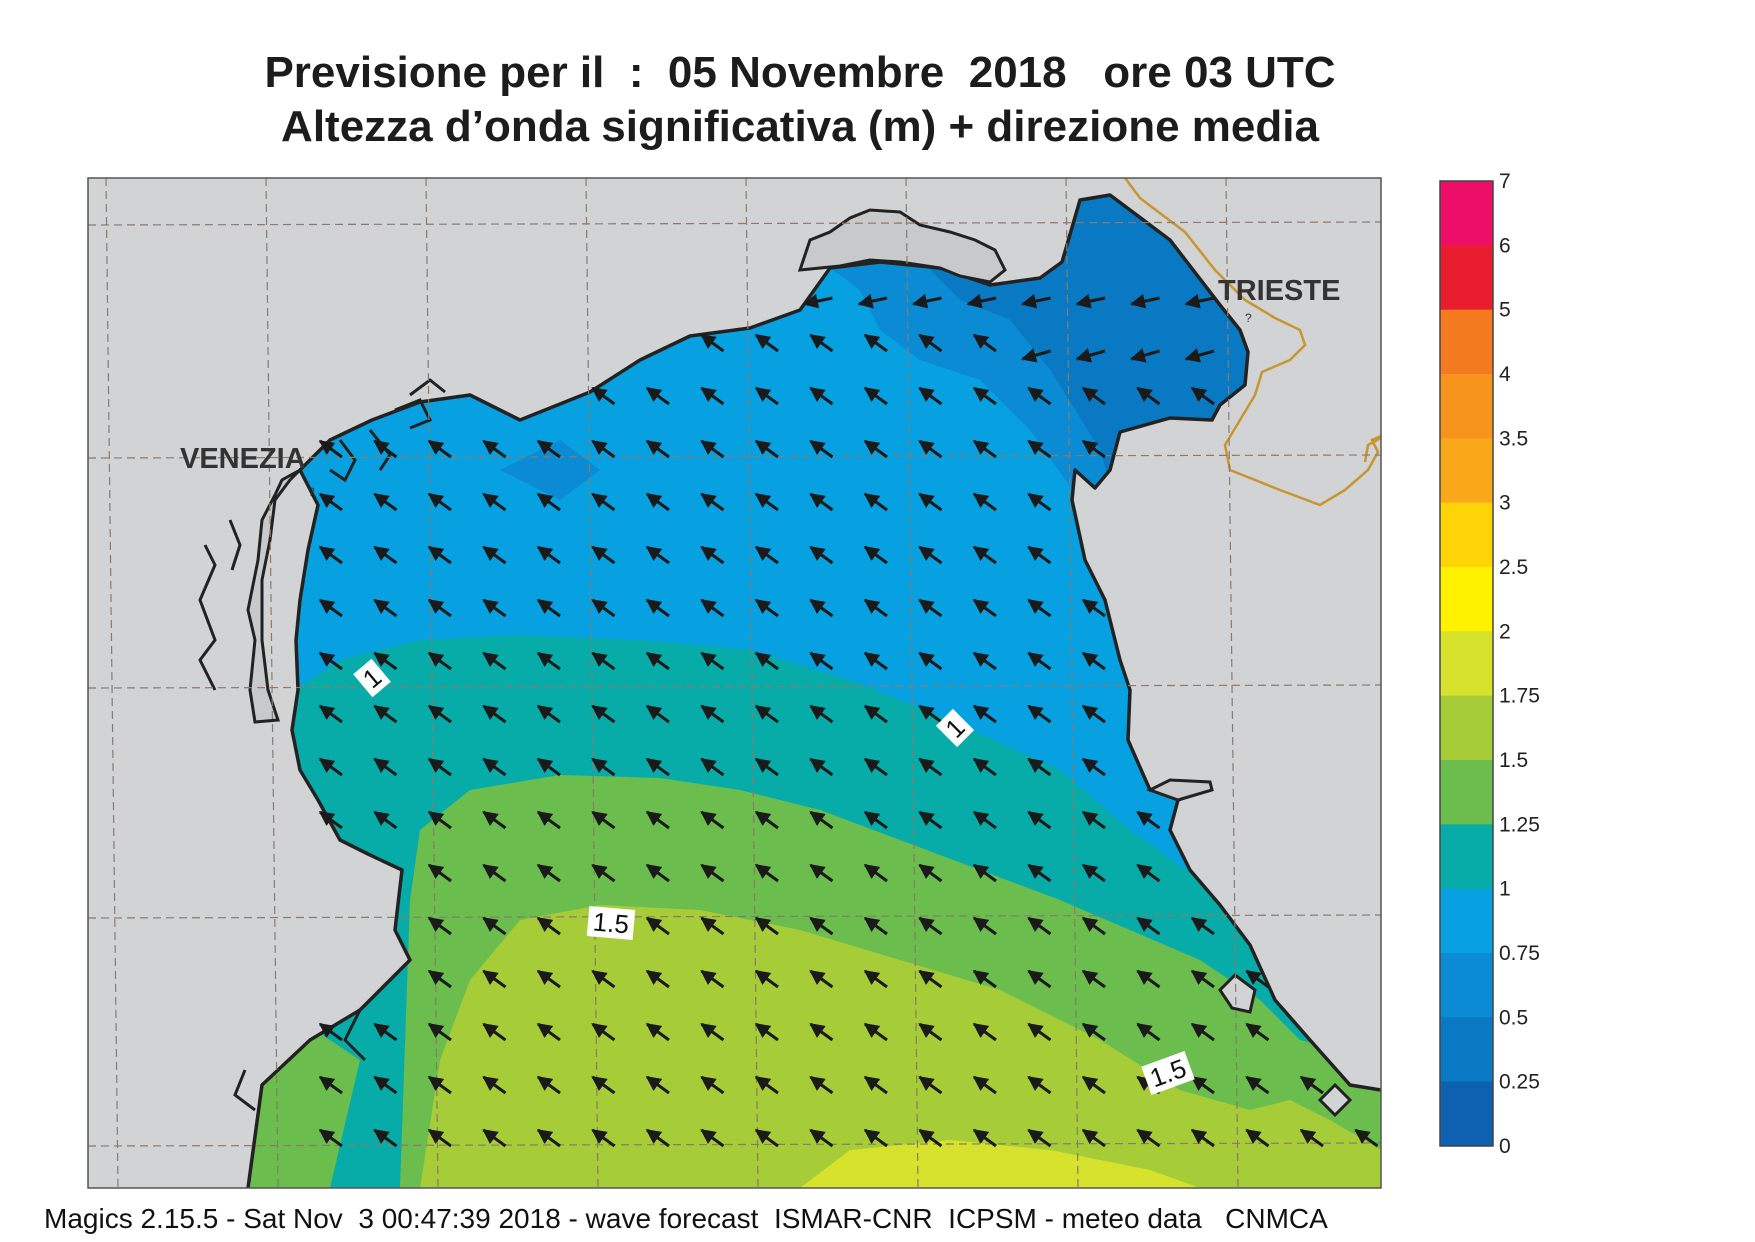 Image resolution: width=1755 pixels, height=1242 pixels. Describe the element at coordinates (1180, 790) in the screenshot. I see `piran-peninsula` at that location.